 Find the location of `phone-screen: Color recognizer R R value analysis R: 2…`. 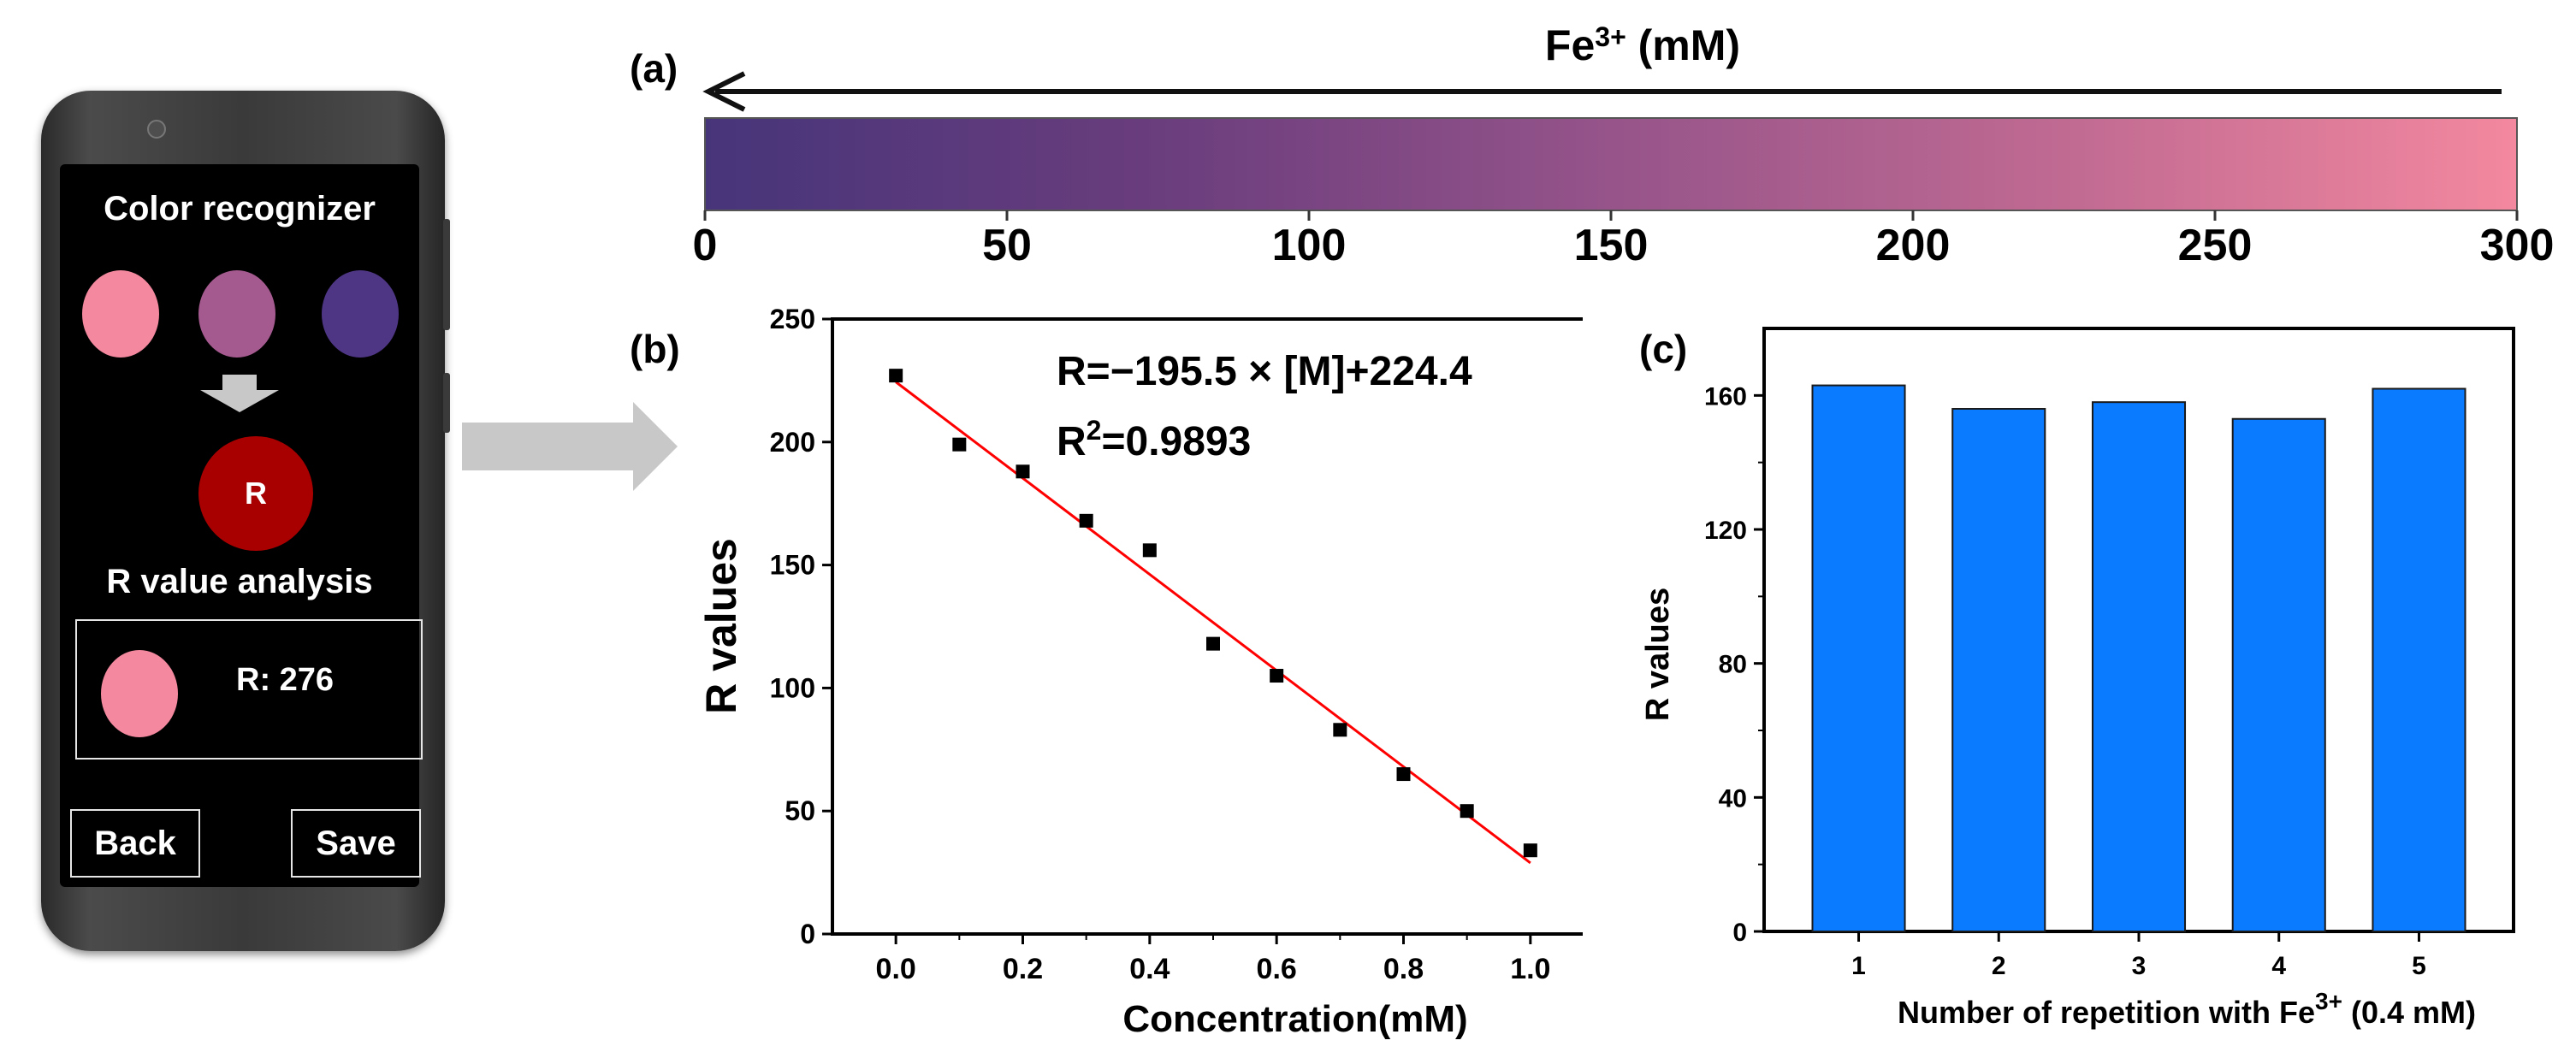

phone-screen: Color recognizer R R value analysis R: 2… is located at coordinates (241, 525).